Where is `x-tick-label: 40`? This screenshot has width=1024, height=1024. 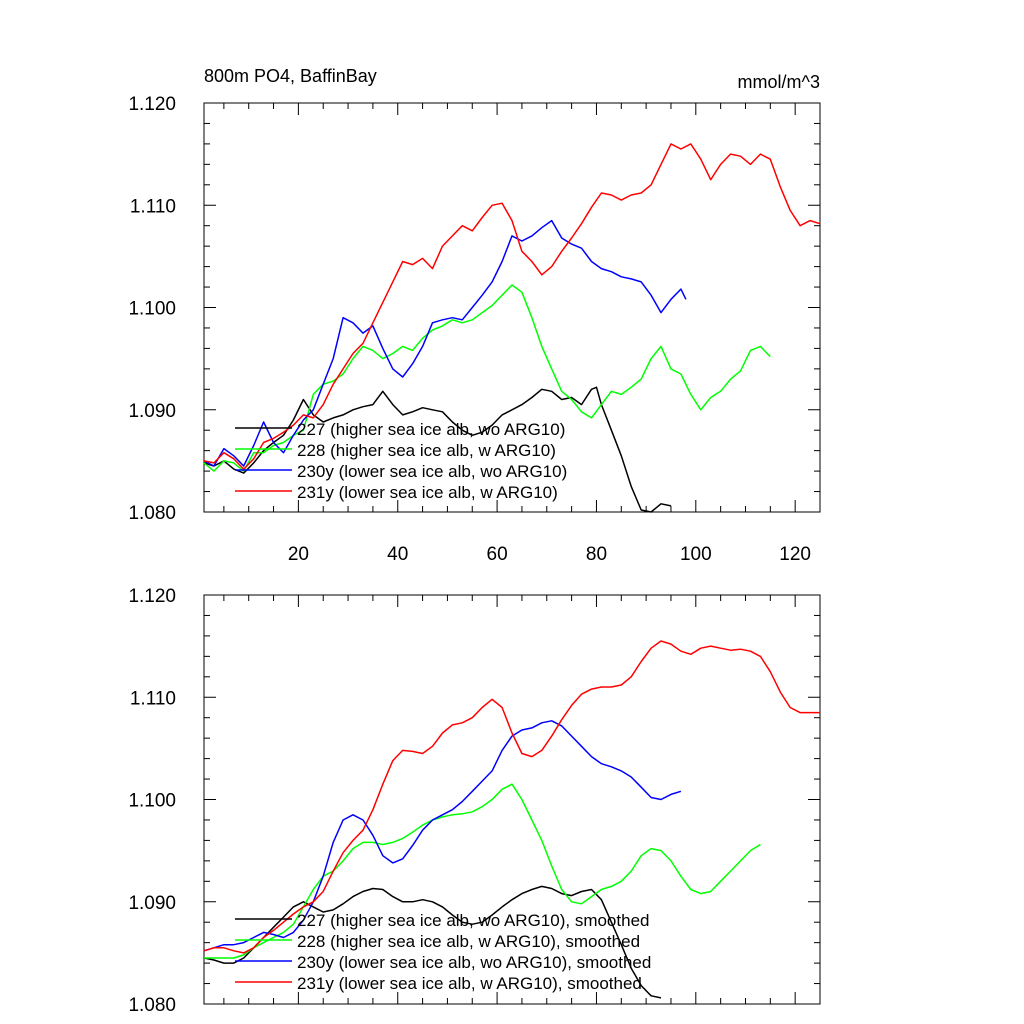
x-tick-label: 40 is located at coordinates (397, 554).